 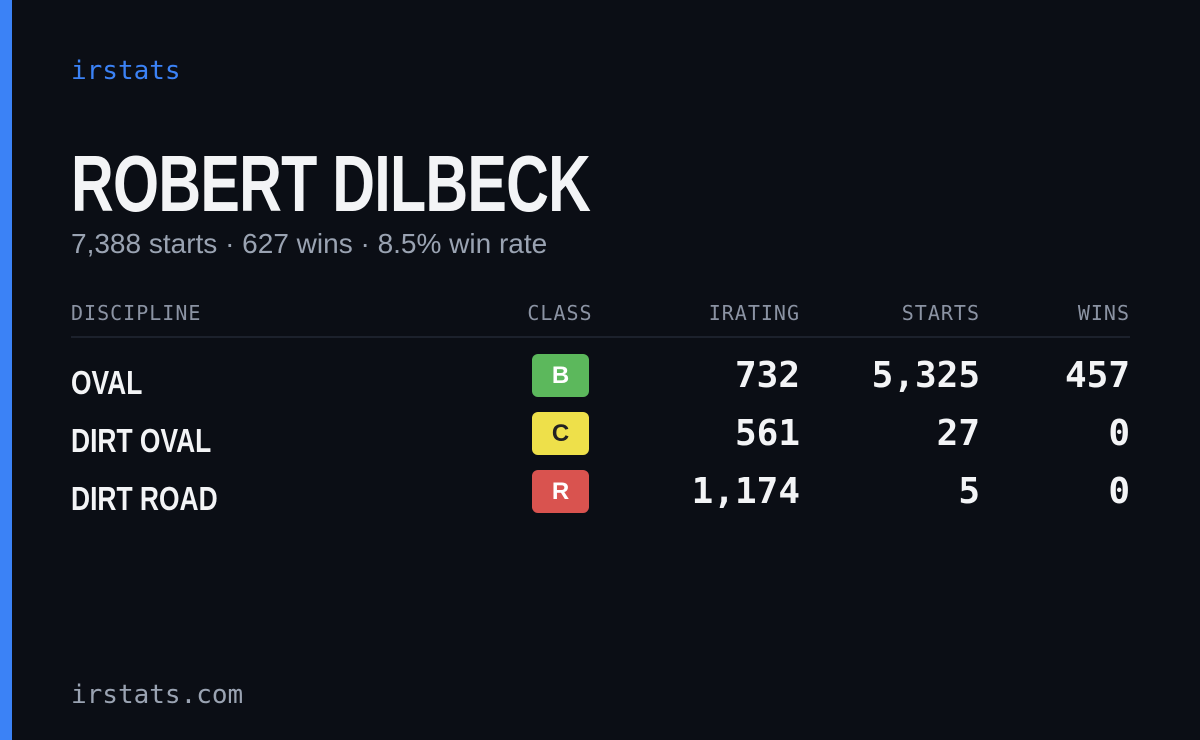 What do you see at coordinates (767, 433) in the screenshot?
I see `irating-value: 561` at bounding box center [767, 433].